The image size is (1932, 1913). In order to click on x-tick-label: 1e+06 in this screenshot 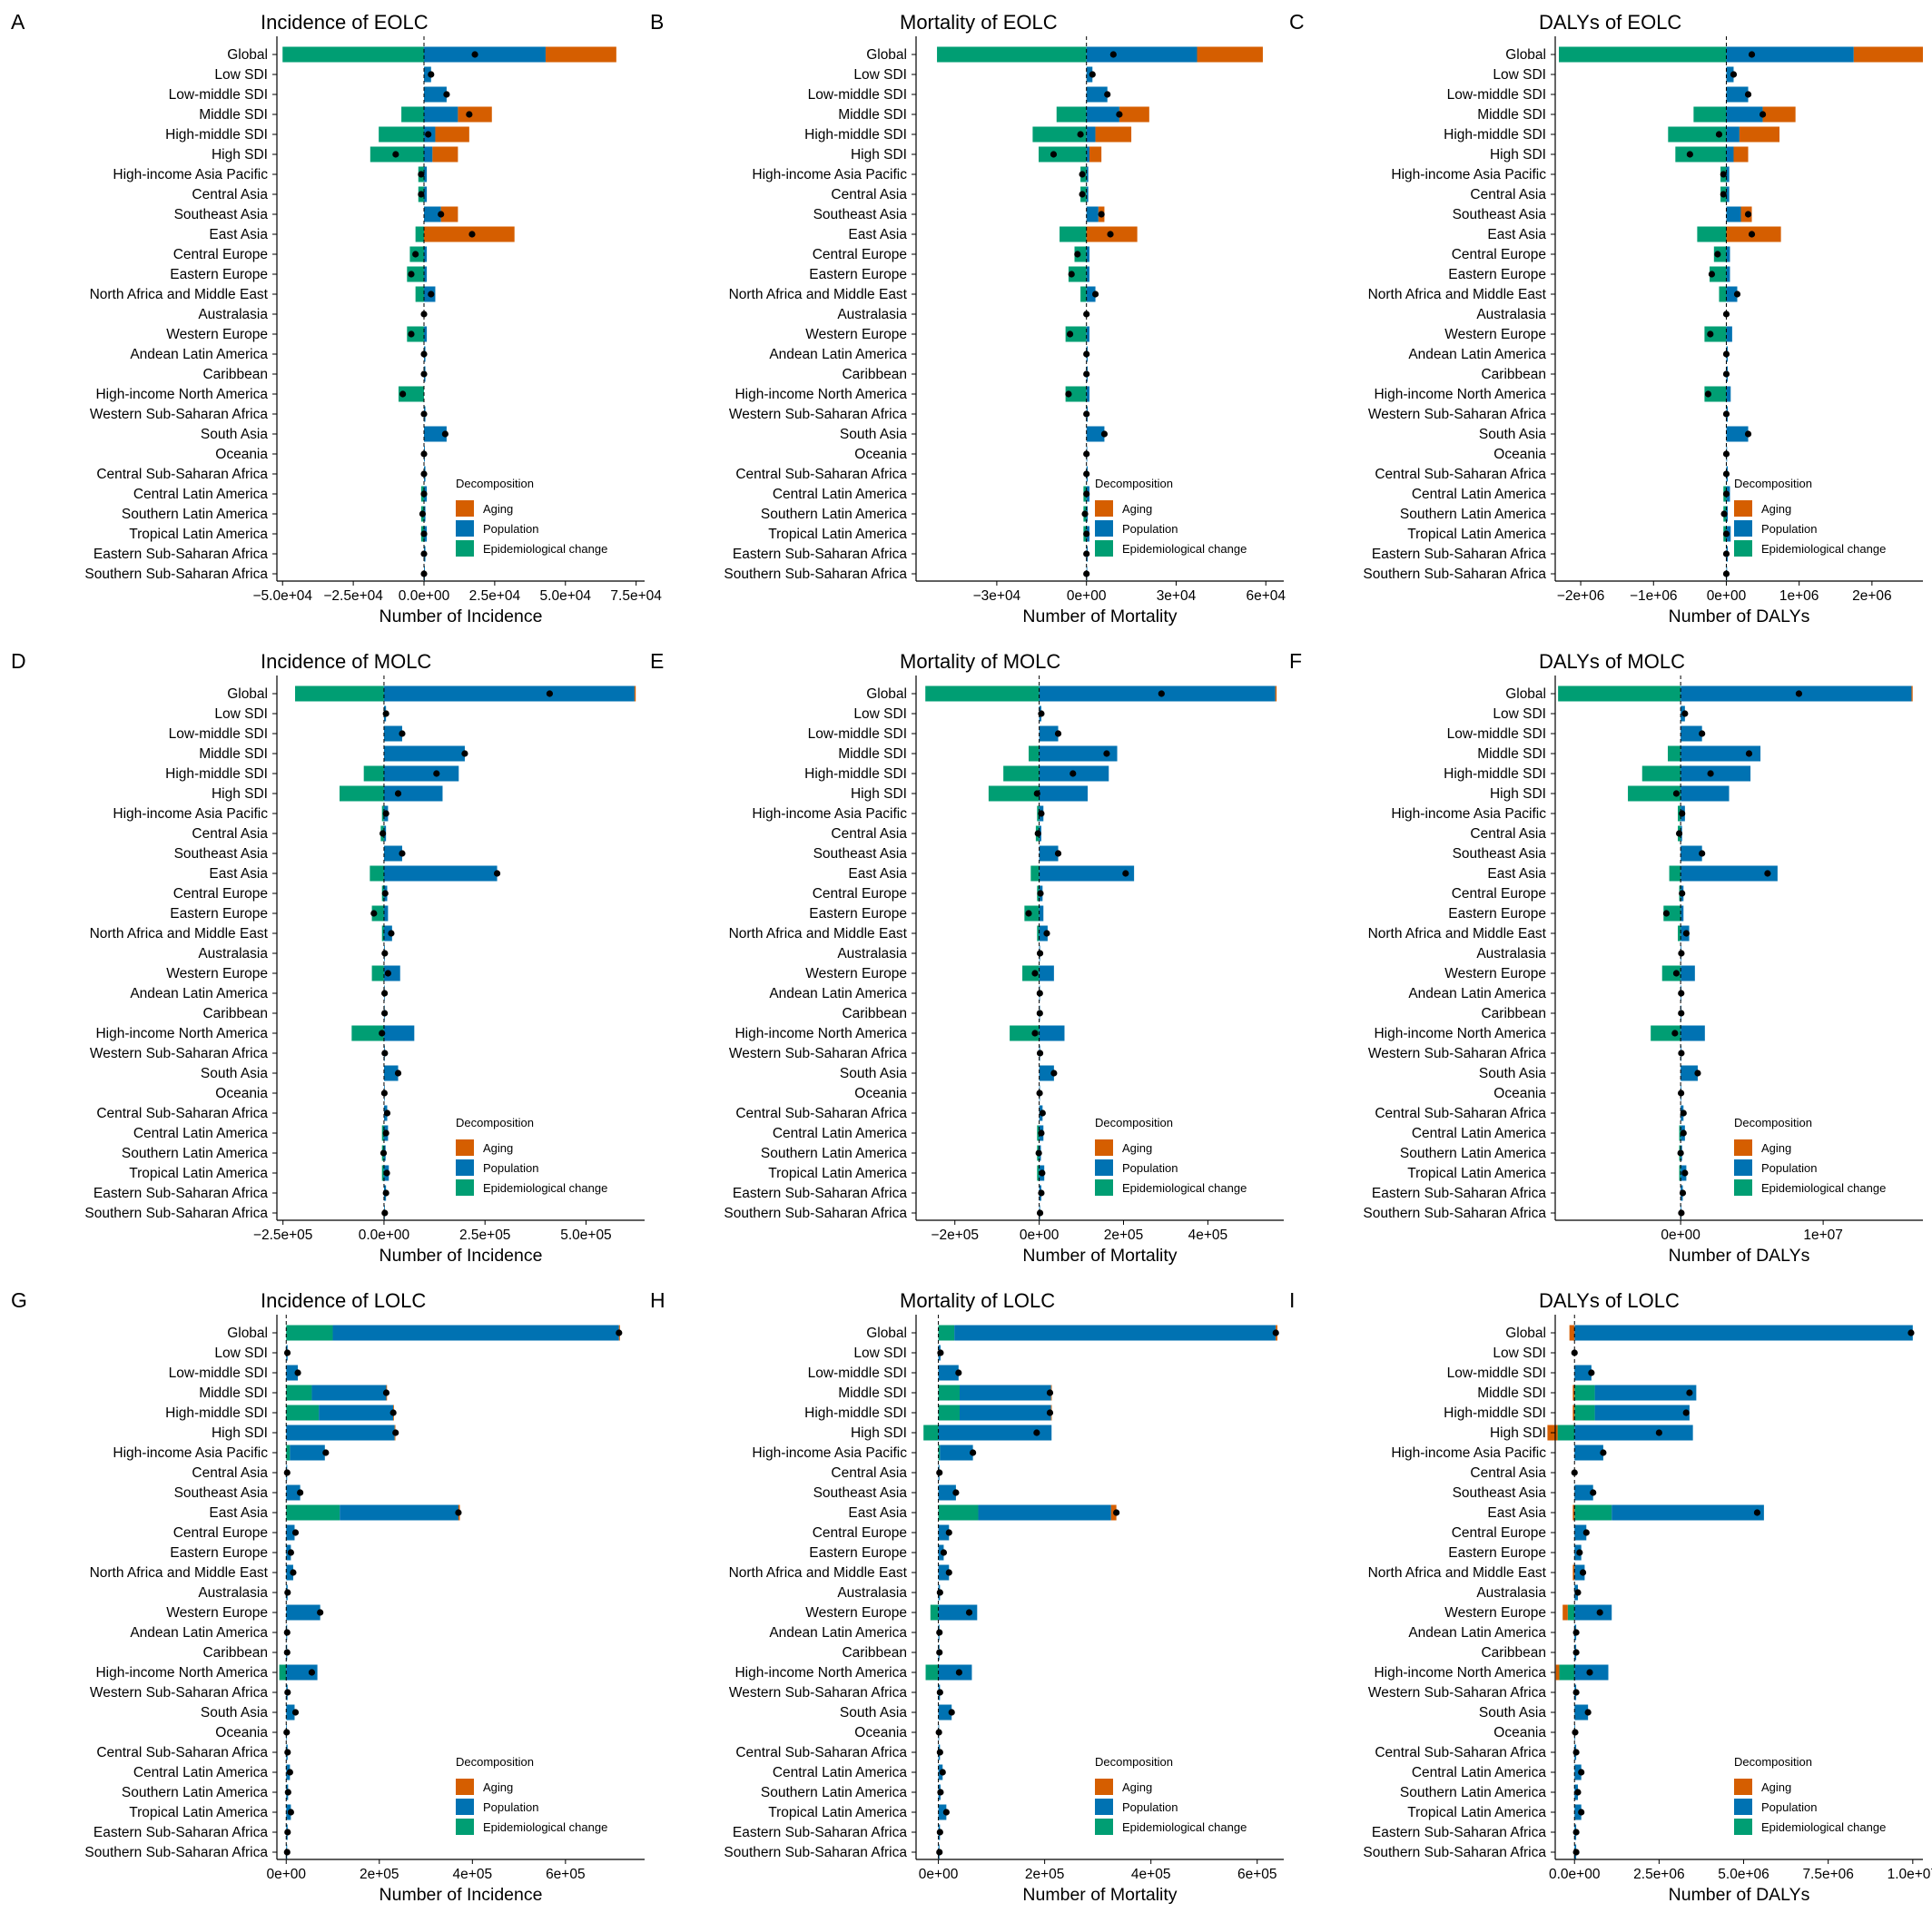, I will do `click(1799, 596)`.